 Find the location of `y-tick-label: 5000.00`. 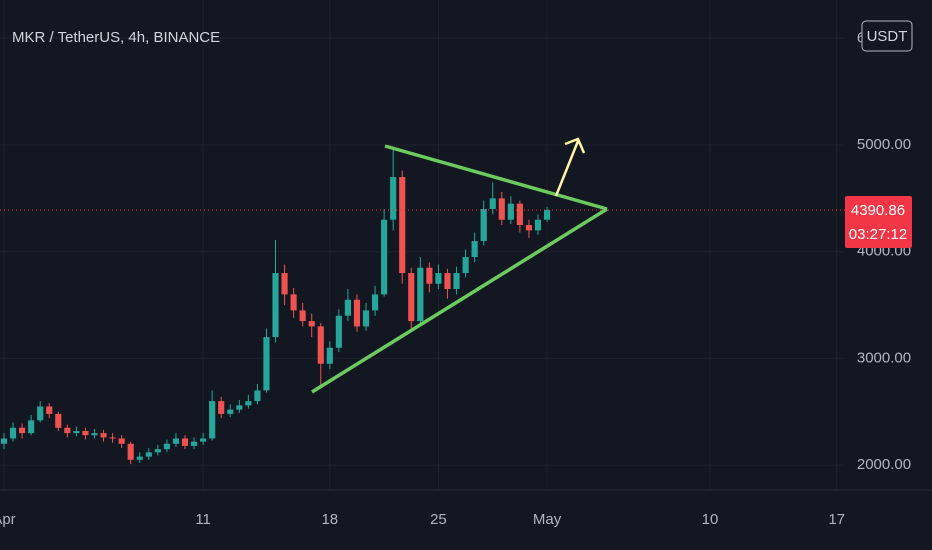

y-tick-label: 5000.00 is located at coordinates (884, 144).